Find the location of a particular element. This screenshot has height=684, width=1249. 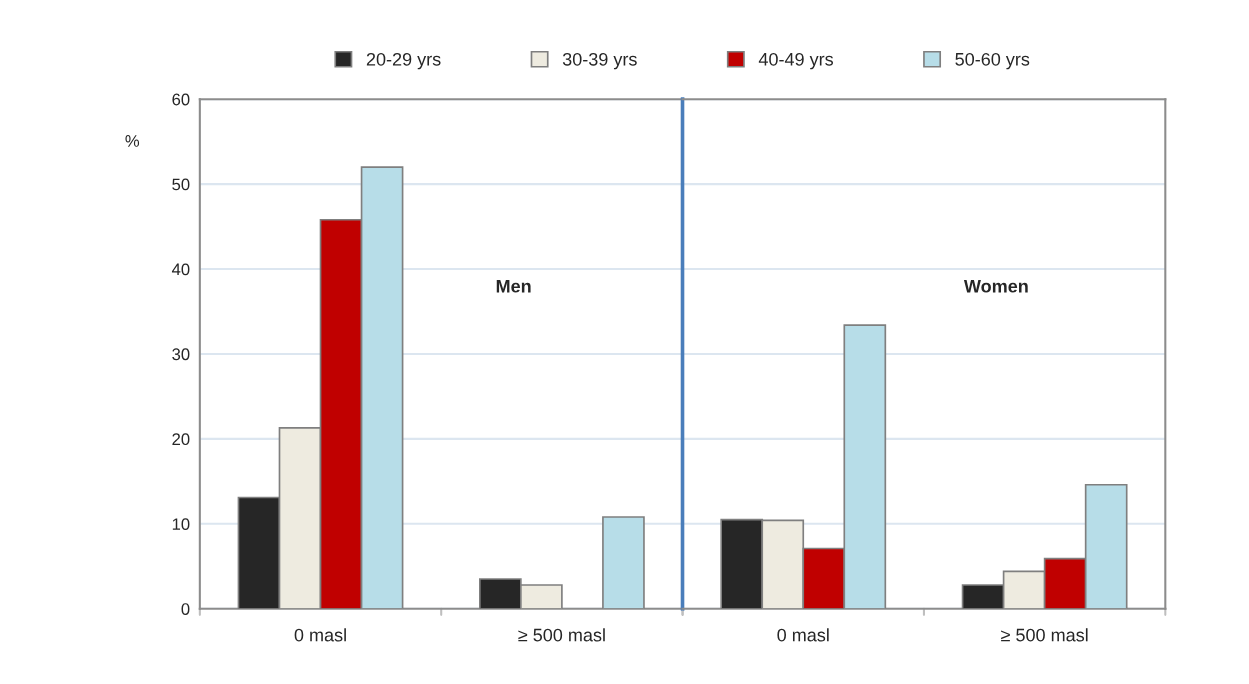

y-axis-title: % is located at coordinates (132, 141).